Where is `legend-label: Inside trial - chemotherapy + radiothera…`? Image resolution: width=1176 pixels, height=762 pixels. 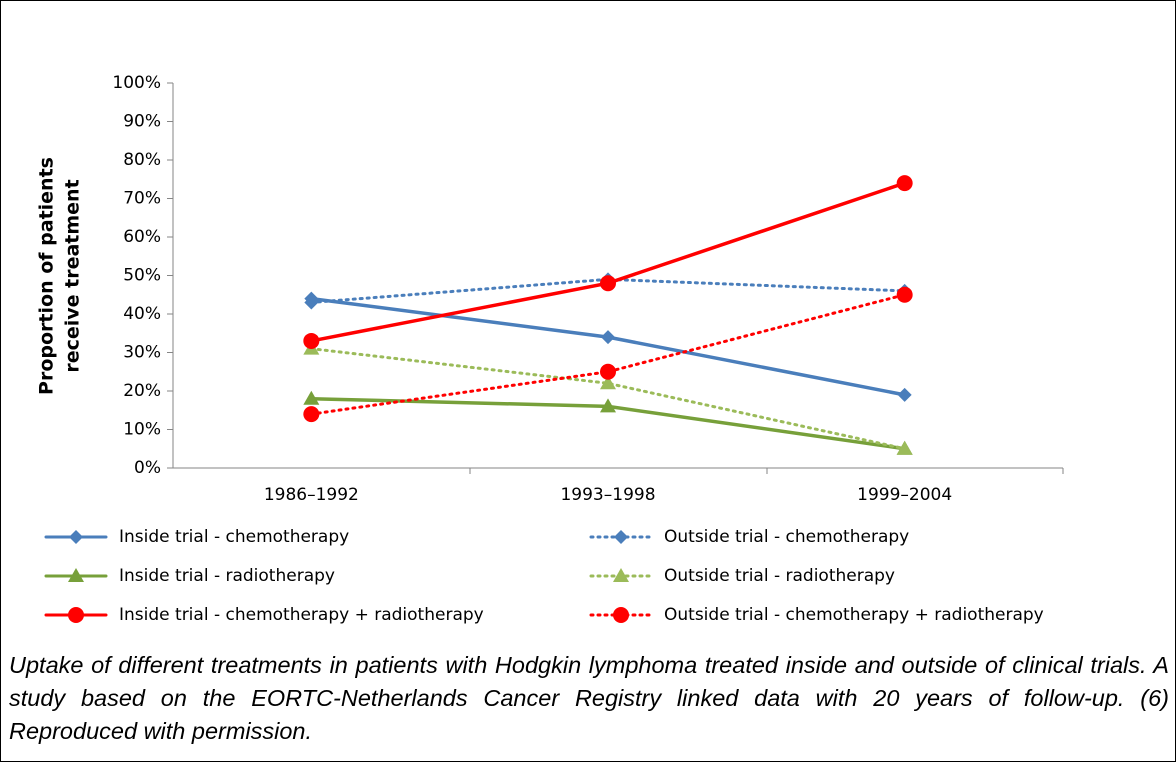 legend-label: Inside trial - chemotherapy + radiothera… is located at coordinates (301, 615).